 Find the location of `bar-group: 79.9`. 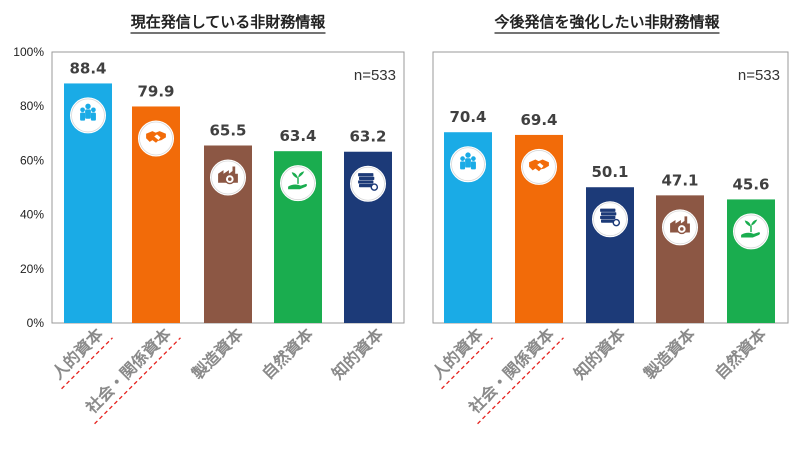

bar-group: 79.9 is located at coordinates (156, 202).